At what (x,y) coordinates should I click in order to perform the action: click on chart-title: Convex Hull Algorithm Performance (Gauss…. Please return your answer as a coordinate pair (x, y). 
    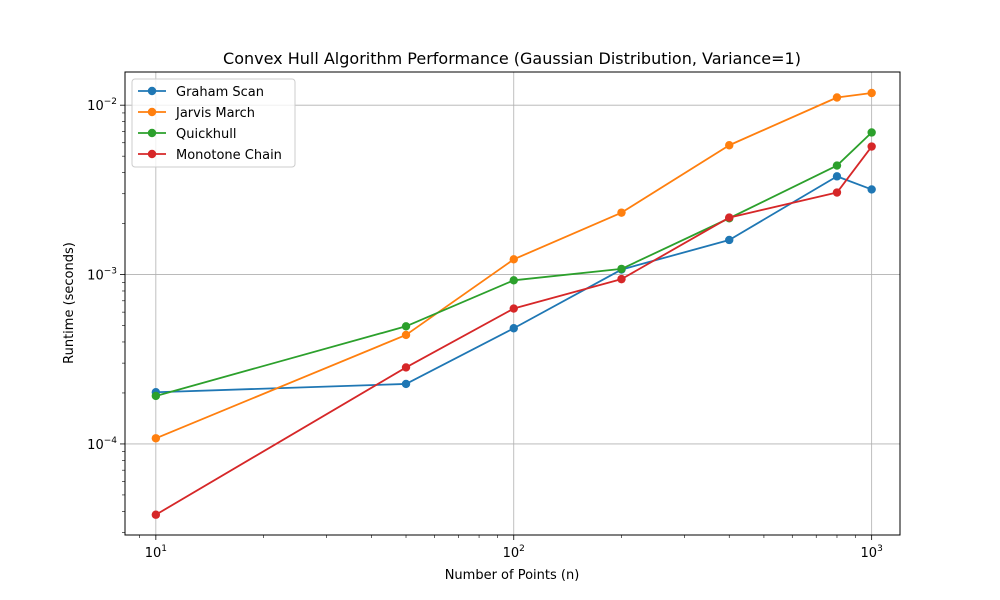
    Looking at the image, I should click on (512, 58).